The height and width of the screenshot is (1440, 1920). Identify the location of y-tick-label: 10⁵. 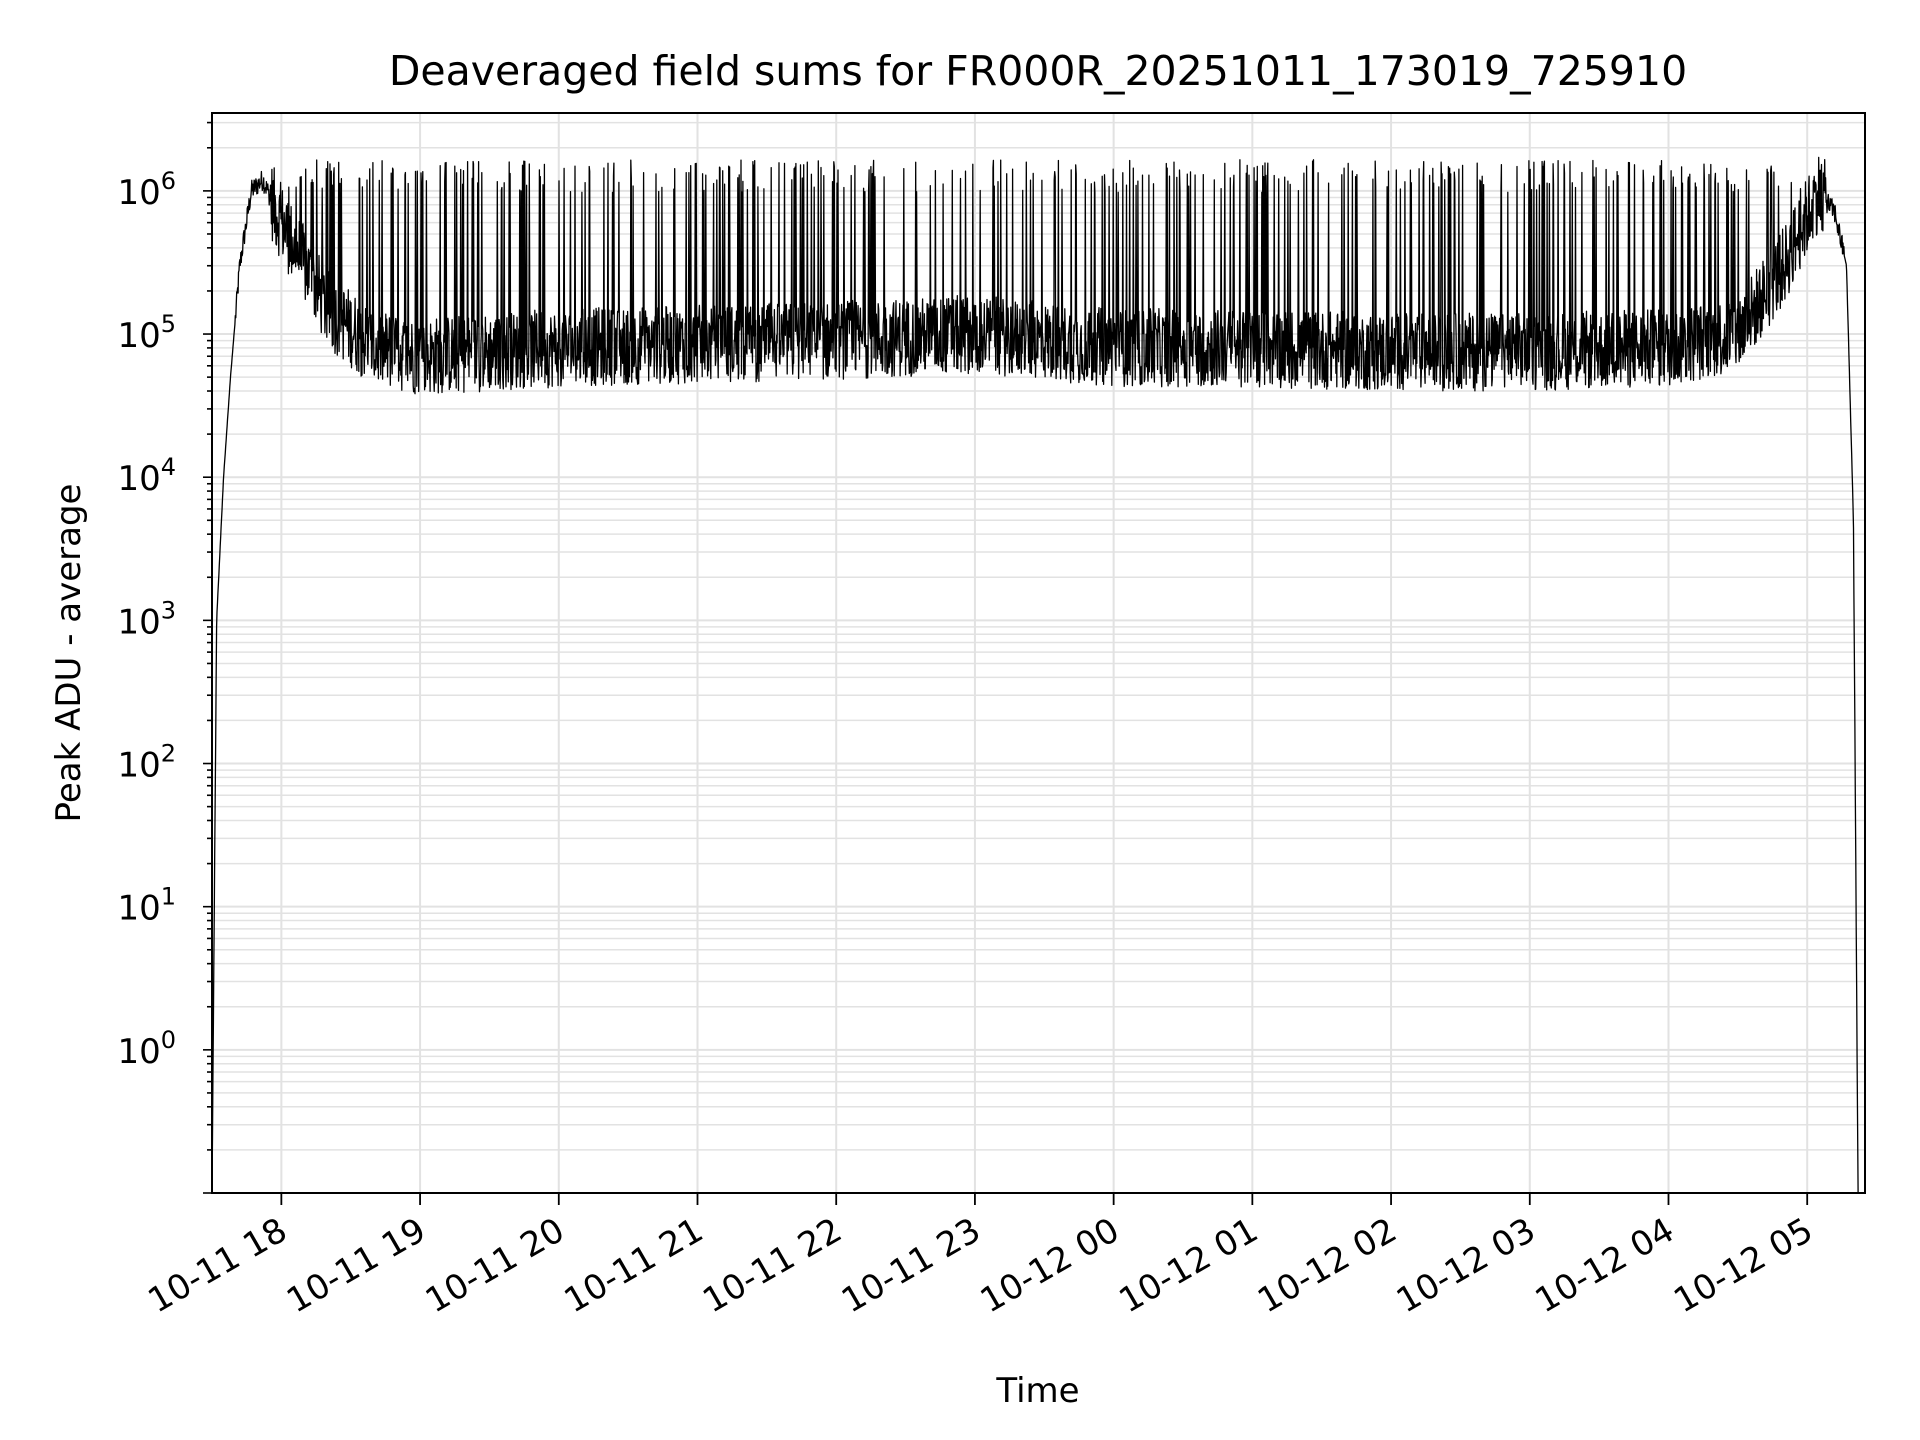
(146, 333).